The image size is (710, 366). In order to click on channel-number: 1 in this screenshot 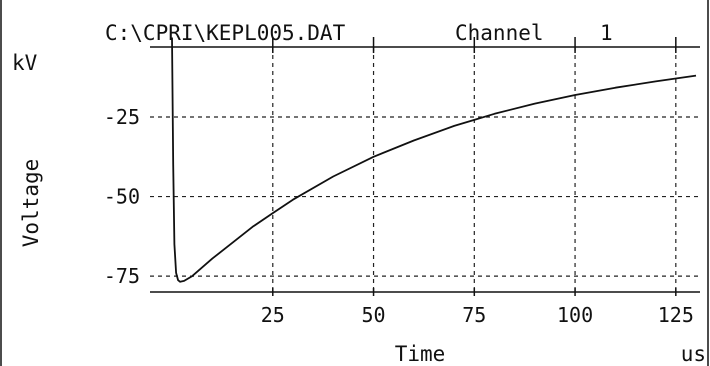, I will do `click(606, 33)`.